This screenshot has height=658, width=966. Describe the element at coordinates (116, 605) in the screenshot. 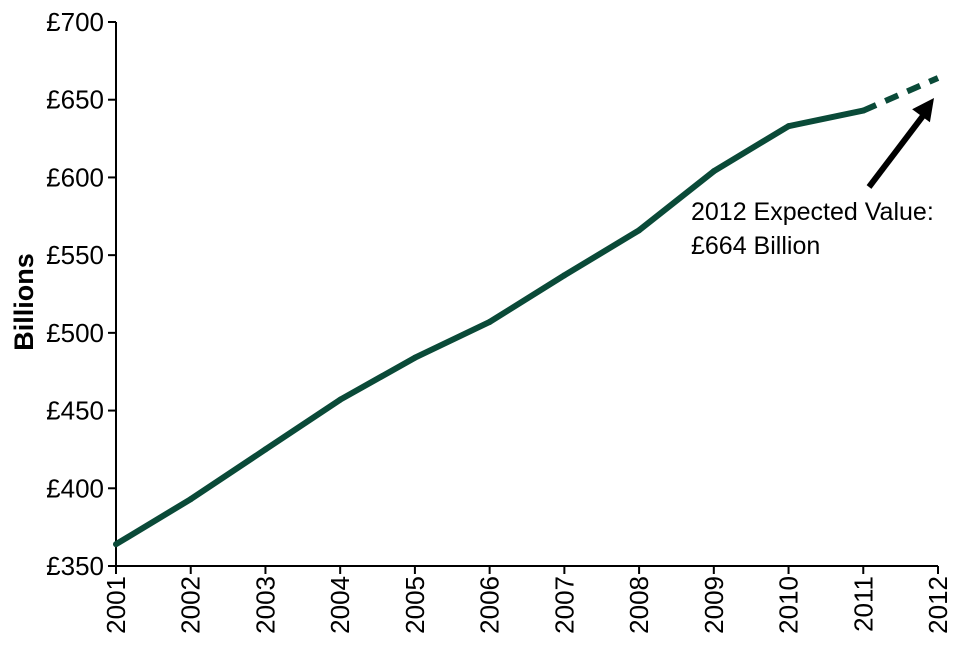

I see `x-tick-label: 2001` at that location.